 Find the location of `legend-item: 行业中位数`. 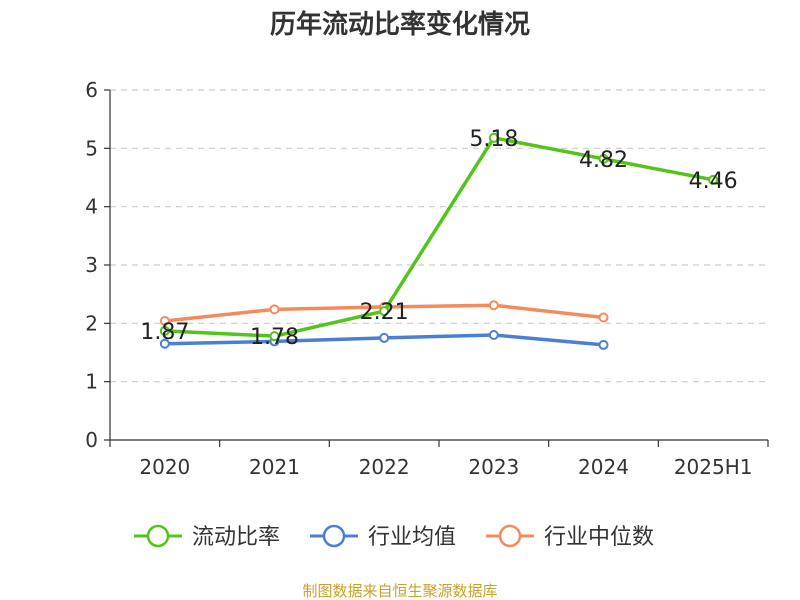

legend-item: 行业中位数 is located at coordinates (570, 537).